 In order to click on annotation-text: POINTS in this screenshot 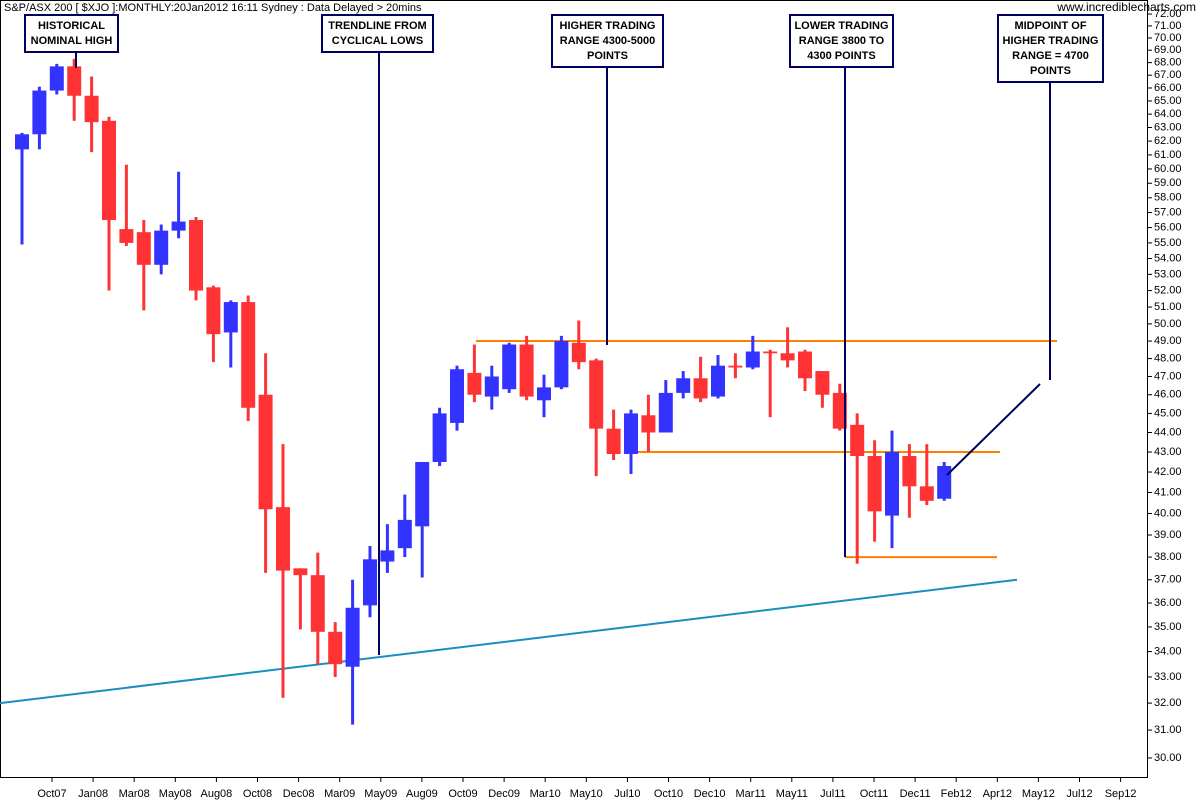, I will do `click(1050, 71)`.